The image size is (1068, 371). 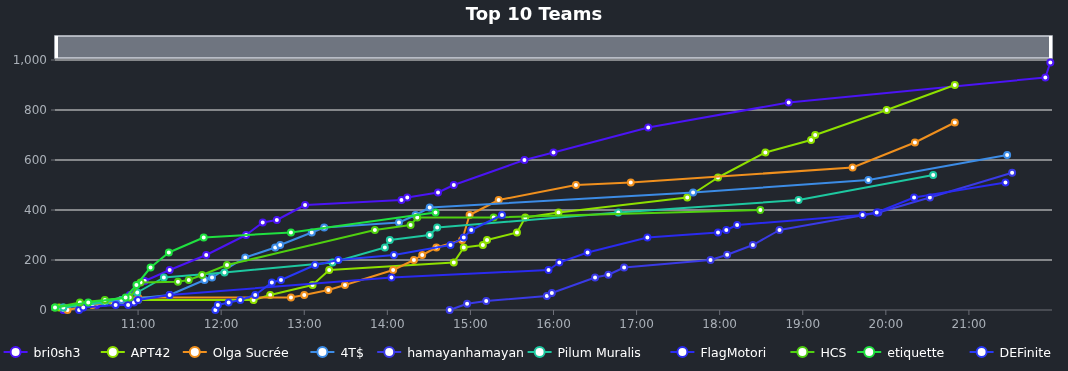 What do you see at coordinates (250, 352) in the screenshot?
I see `legend-label: Olga Sucrée` at bounding box center [250, 352].